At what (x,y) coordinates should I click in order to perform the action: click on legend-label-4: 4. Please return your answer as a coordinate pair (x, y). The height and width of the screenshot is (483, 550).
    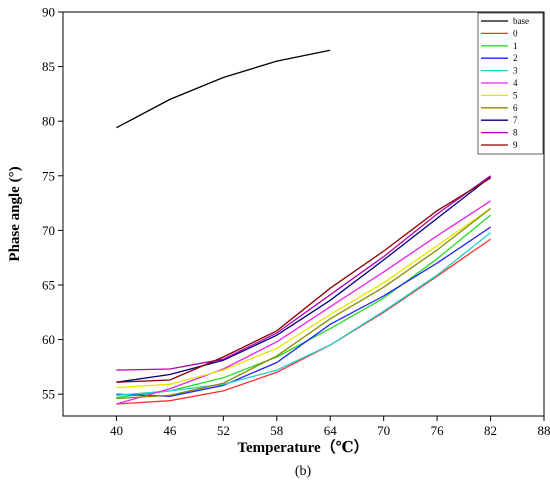
    Looking at the image, I should click on (515, 83).